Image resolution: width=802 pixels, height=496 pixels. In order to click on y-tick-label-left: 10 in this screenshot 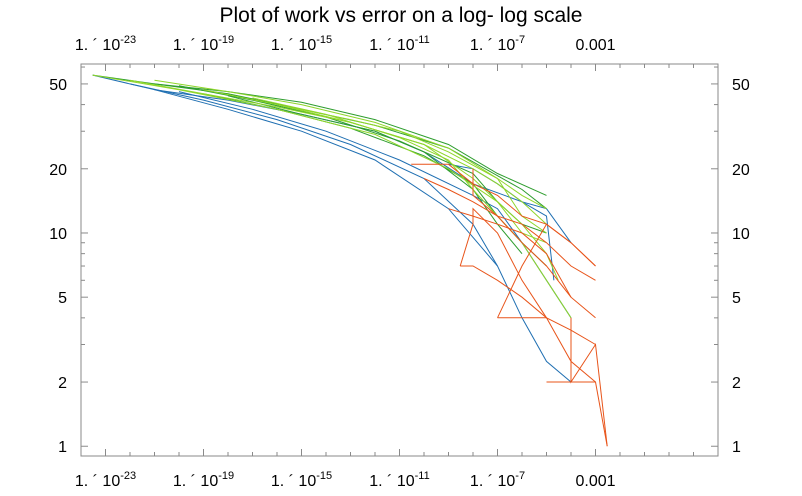, I will do `click(58, 234)`.